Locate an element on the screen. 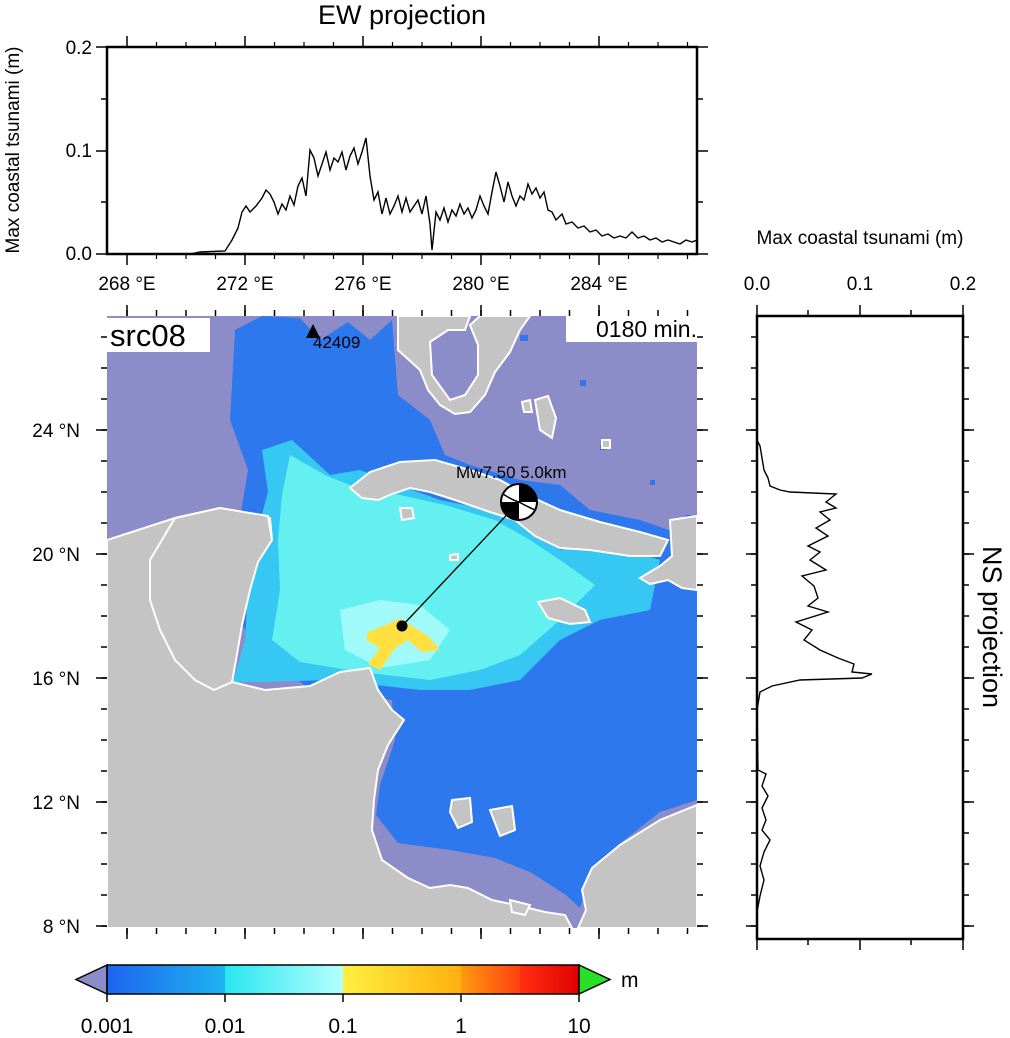 The width and height of the screenshot is (1010, 1038). ew-minor-ticks is located at coordinates (422, 150).